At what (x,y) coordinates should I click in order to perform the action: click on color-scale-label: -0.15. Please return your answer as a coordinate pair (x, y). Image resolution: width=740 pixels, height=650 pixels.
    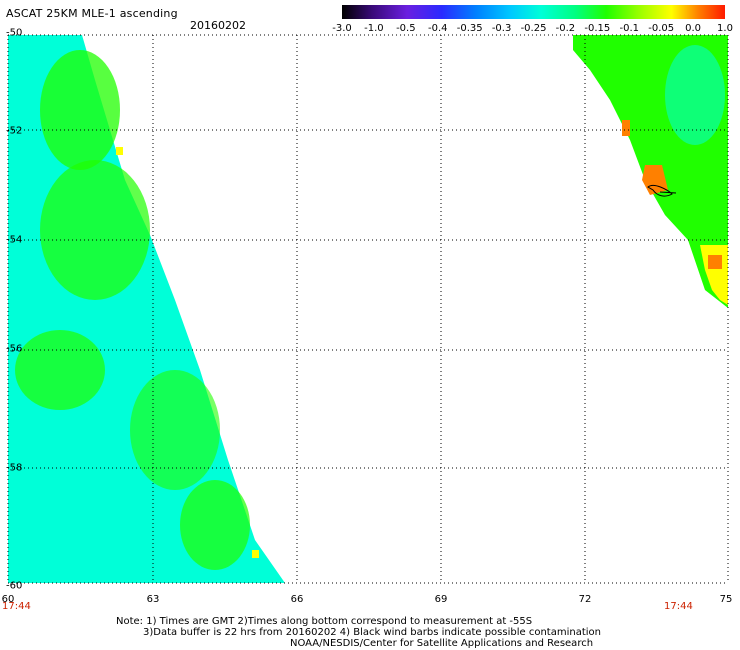
    Looking at the image, I should click on (597, 28).